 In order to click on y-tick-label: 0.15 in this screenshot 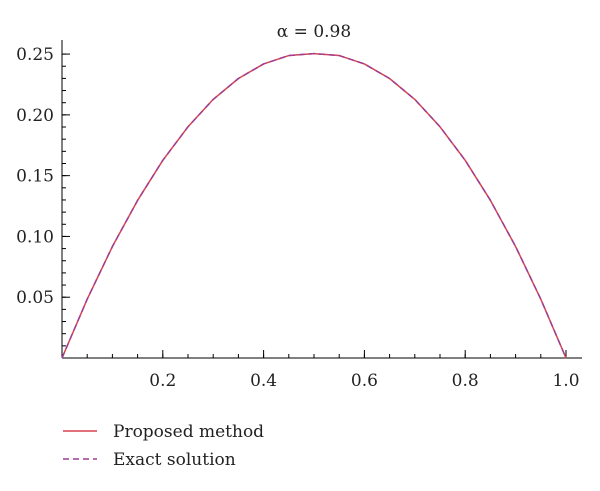, I will do `click(35, 177)`.